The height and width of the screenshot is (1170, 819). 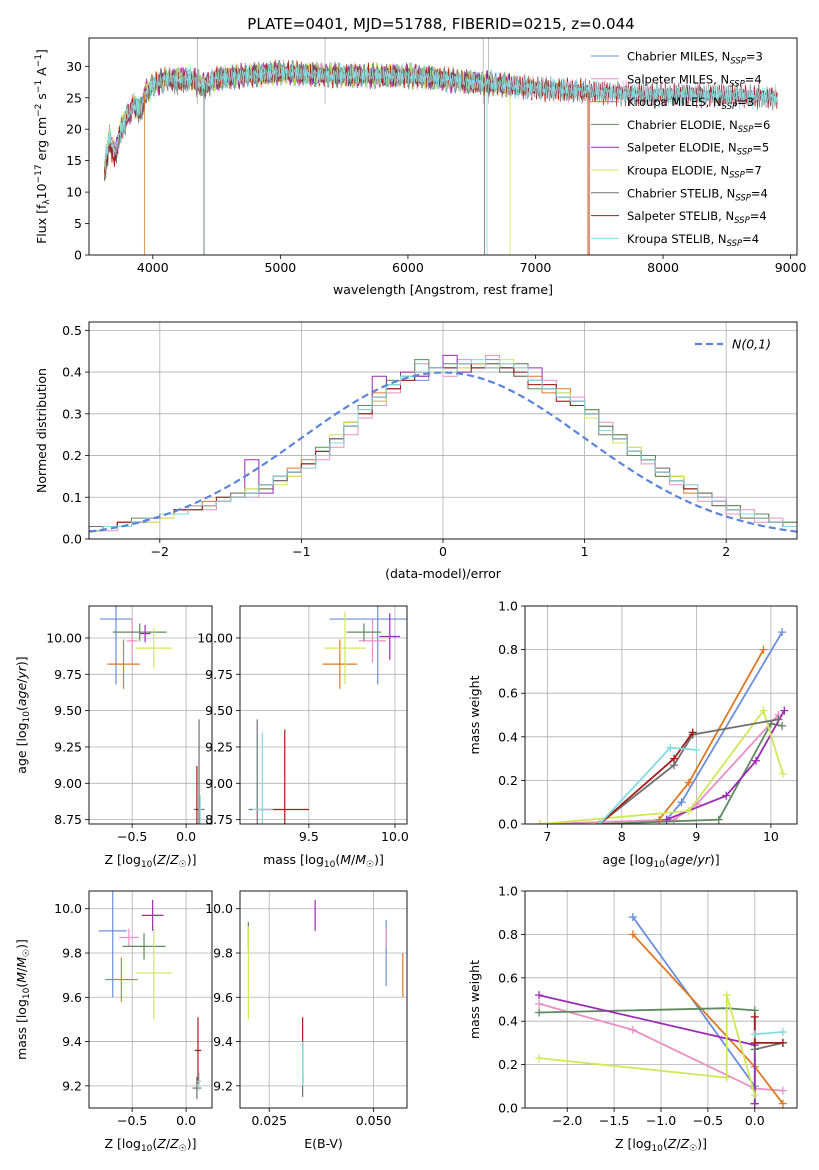 What do you see at coordinates (223, 953) in the screenshot?
I see `y-tick-label: 9.8` at bounding box center [223, 953].